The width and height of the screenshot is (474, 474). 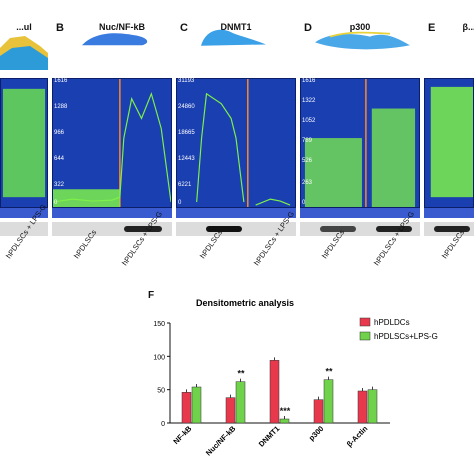 What do you see at coordinates (307, 141) in the screenshot?
I see `tick: 789` at bounding box center [307, 141].